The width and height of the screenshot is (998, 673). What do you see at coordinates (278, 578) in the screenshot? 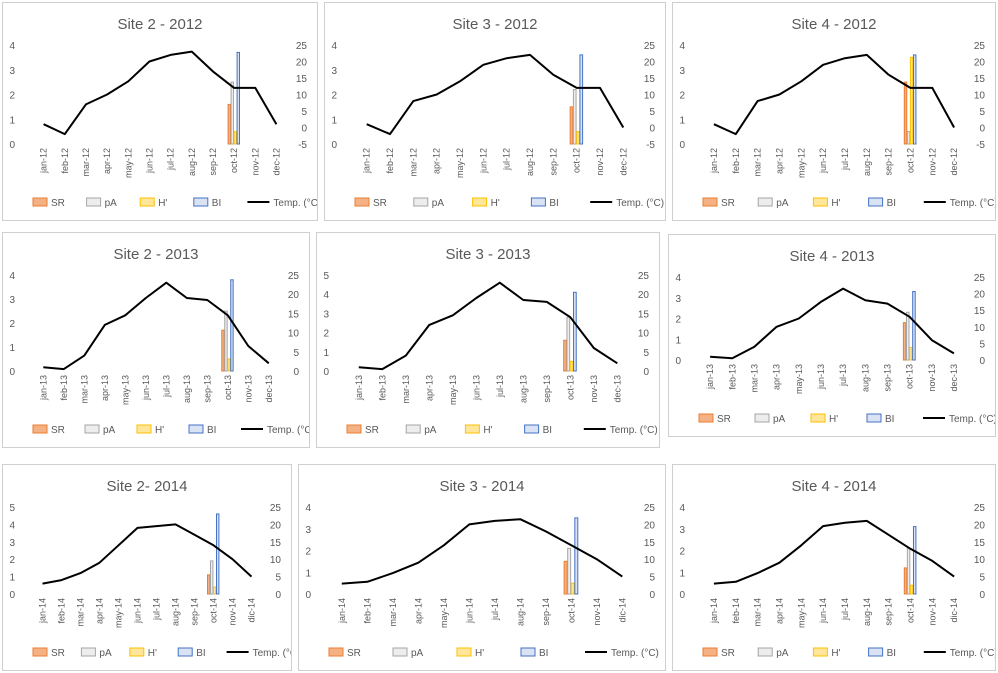
I see `y2-tick-label: 5` at bounding box center [278, 578].